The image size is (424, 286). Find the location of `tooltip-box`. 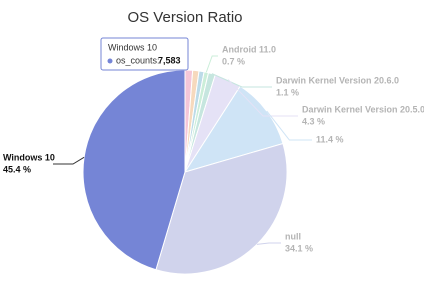

tooltip-box is located at coordinates (144, 54).